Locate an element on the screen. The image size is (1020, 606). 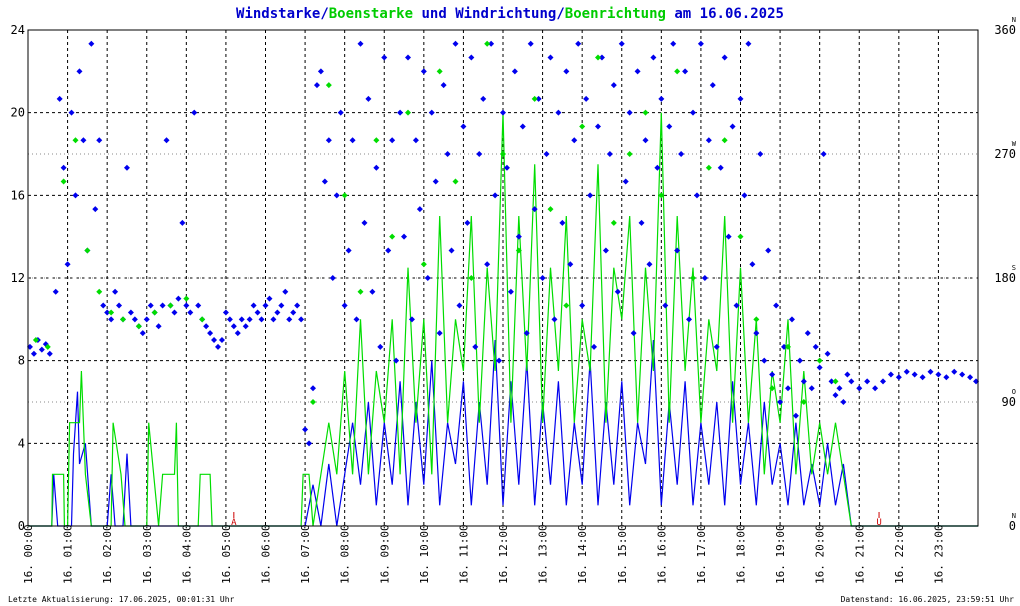
y-right-tick-label: 360 is located at coordinates (1005, 30).